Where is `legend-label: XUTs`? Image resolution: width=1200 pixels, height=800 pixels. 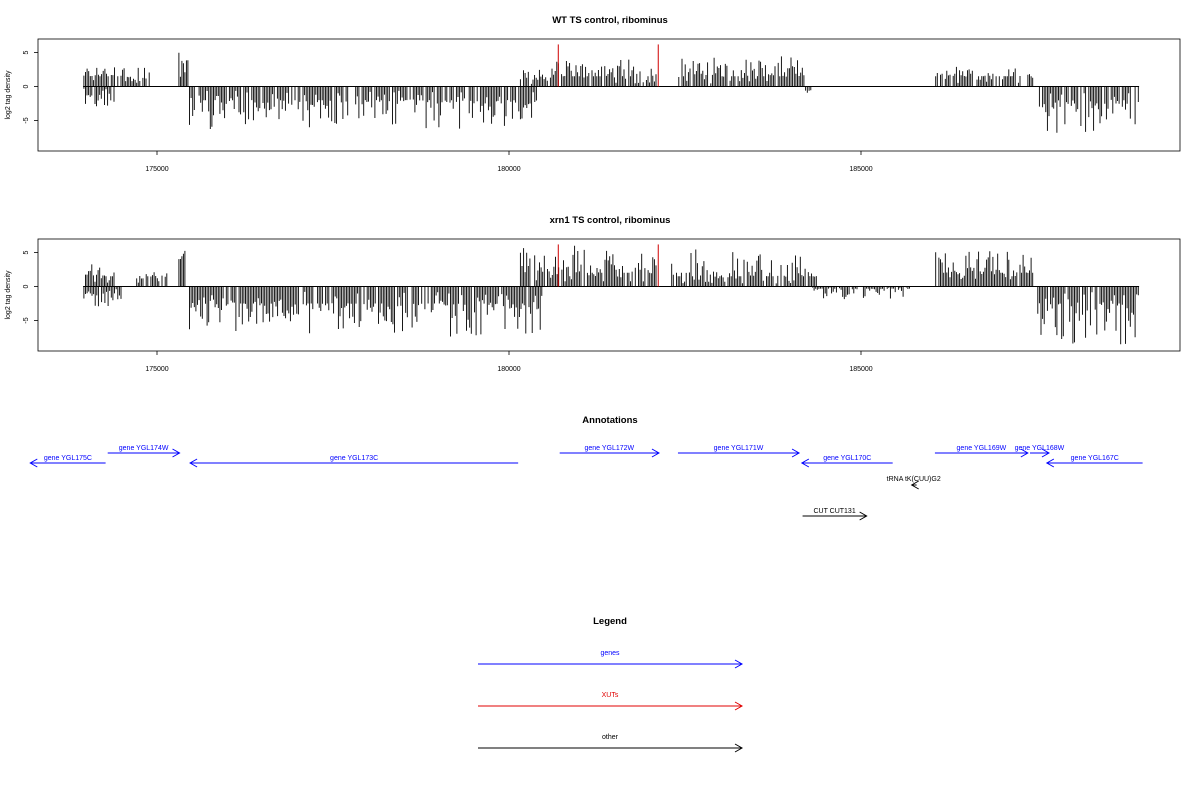 legend-label: XUTs is located at coordinates (610, 695).